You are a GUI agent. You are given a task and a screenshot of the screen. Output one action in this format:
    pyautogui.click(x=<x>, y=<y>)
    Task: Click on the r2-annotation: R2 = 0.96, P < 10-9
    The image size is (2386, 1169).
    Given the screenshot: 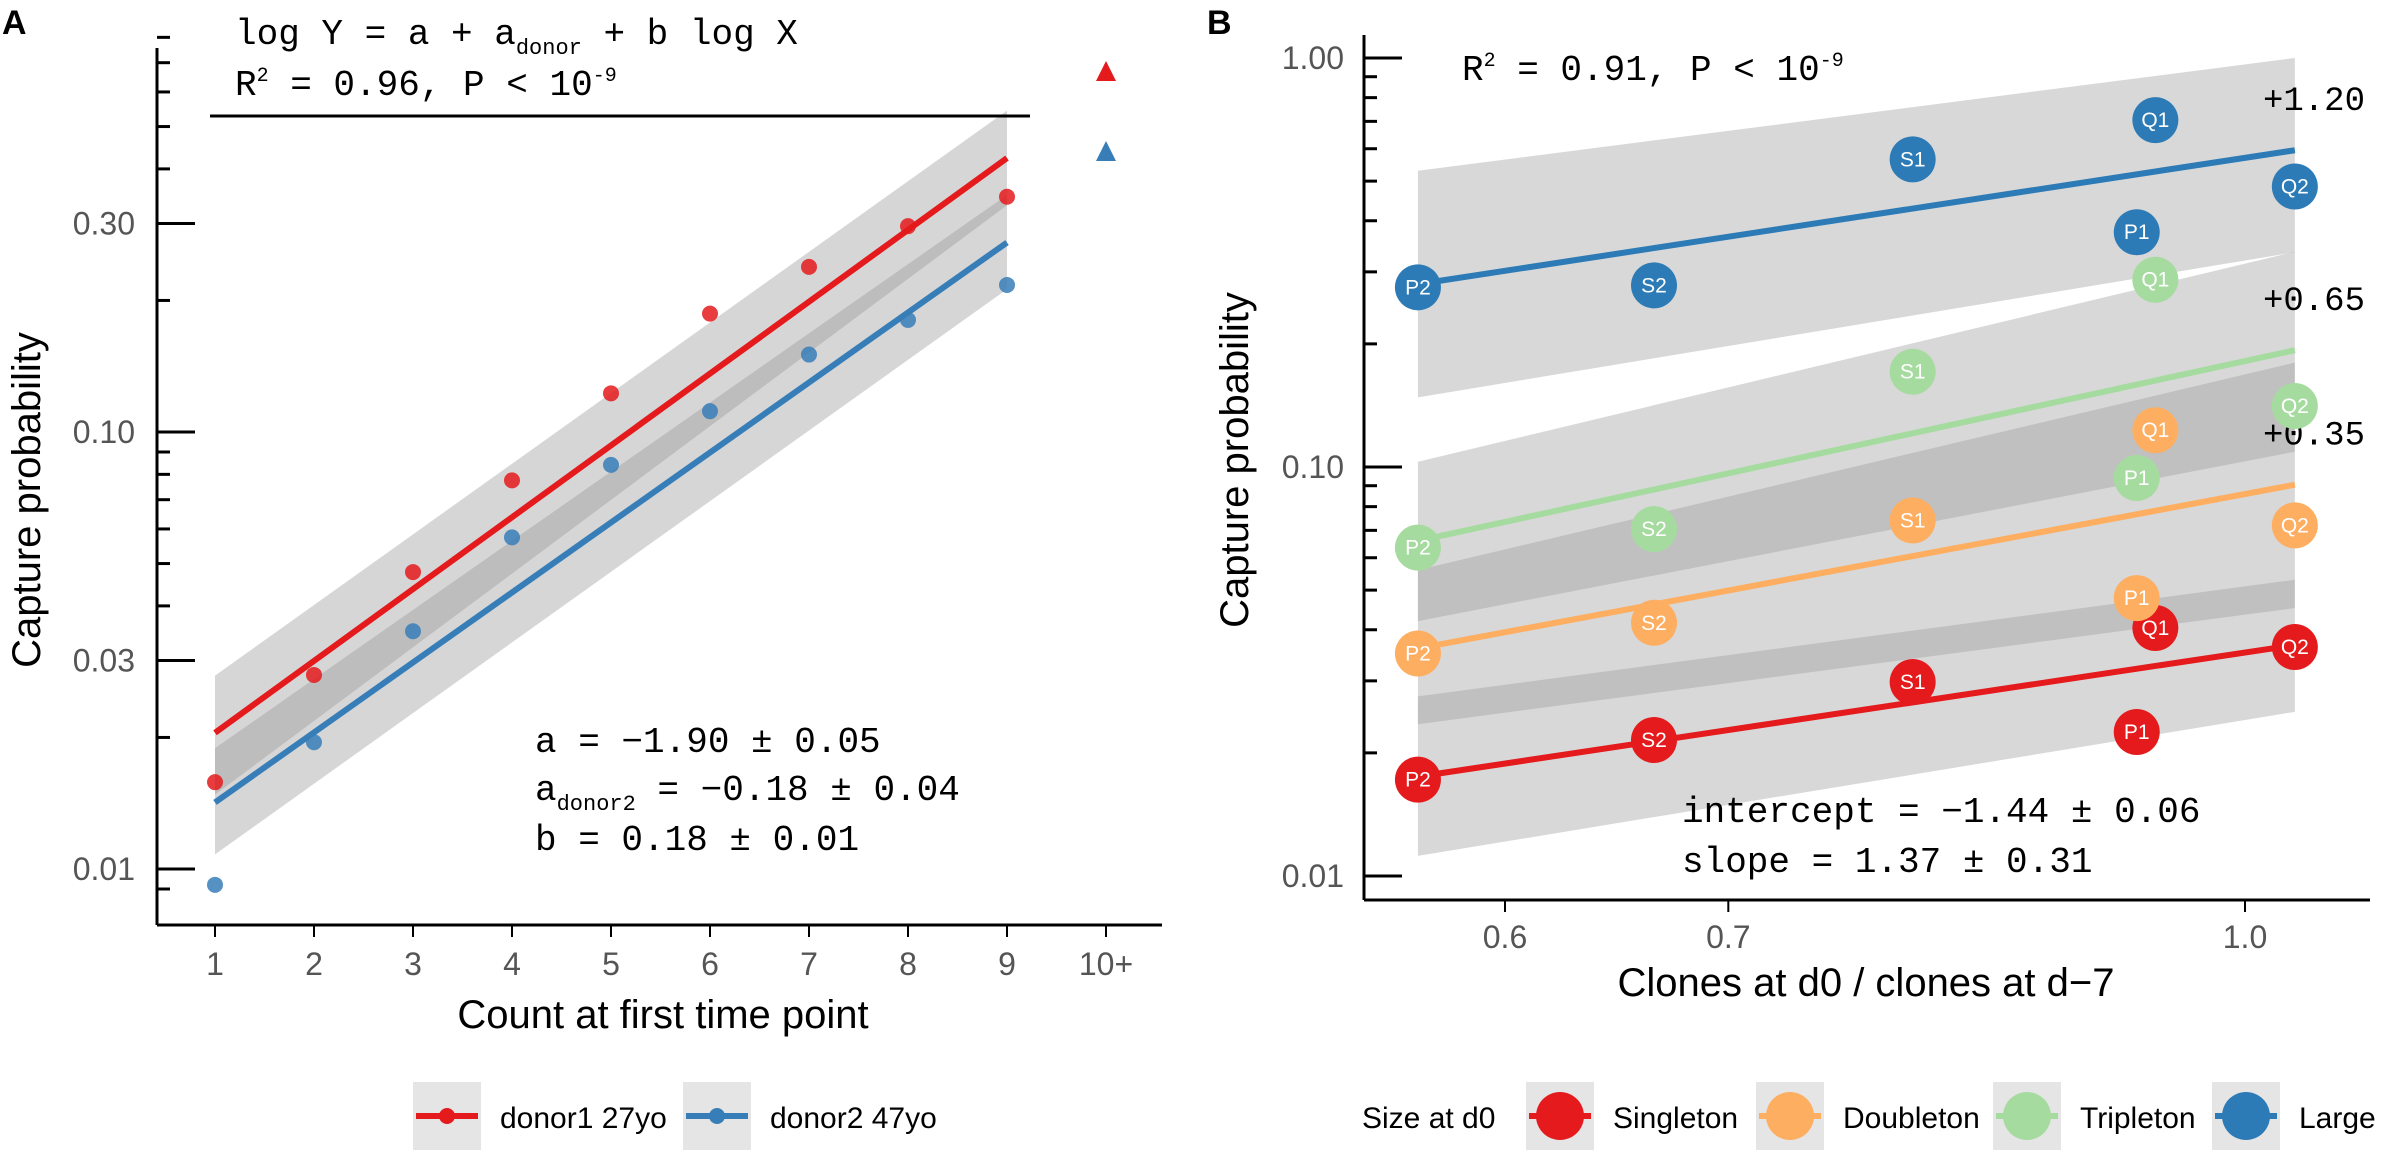 What is the action you would take?
    pyautogui.click(x=426, y=85)
    